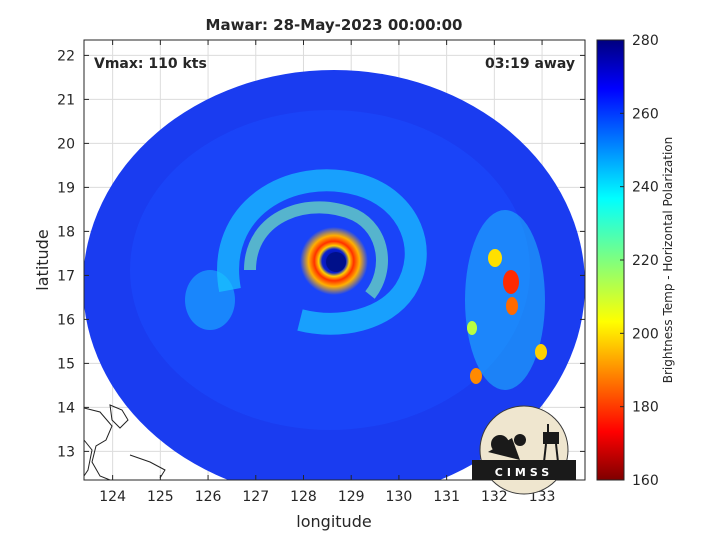  Describe the element at coordinates (210, 300) in the screenshot. I see `convective-band-west` at that location.